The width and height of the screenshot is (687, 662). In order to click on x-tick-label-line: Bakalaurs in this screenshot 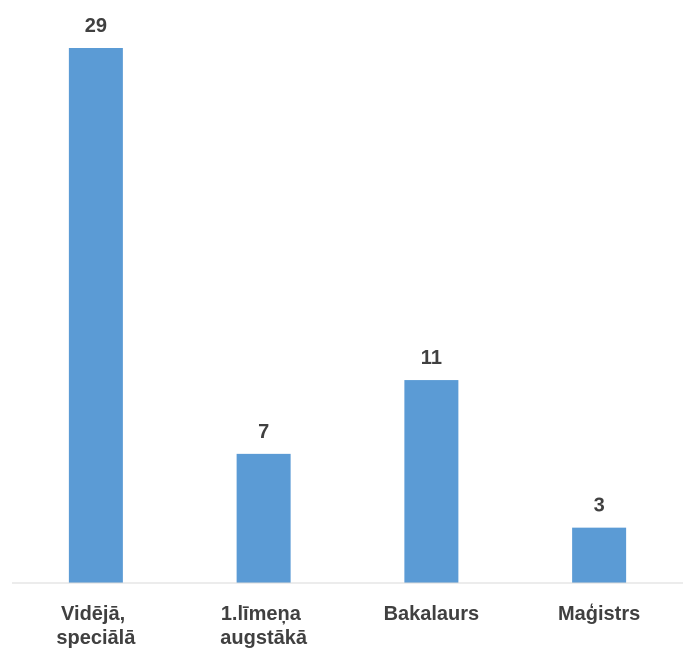, I will do `click(432, 614)`.